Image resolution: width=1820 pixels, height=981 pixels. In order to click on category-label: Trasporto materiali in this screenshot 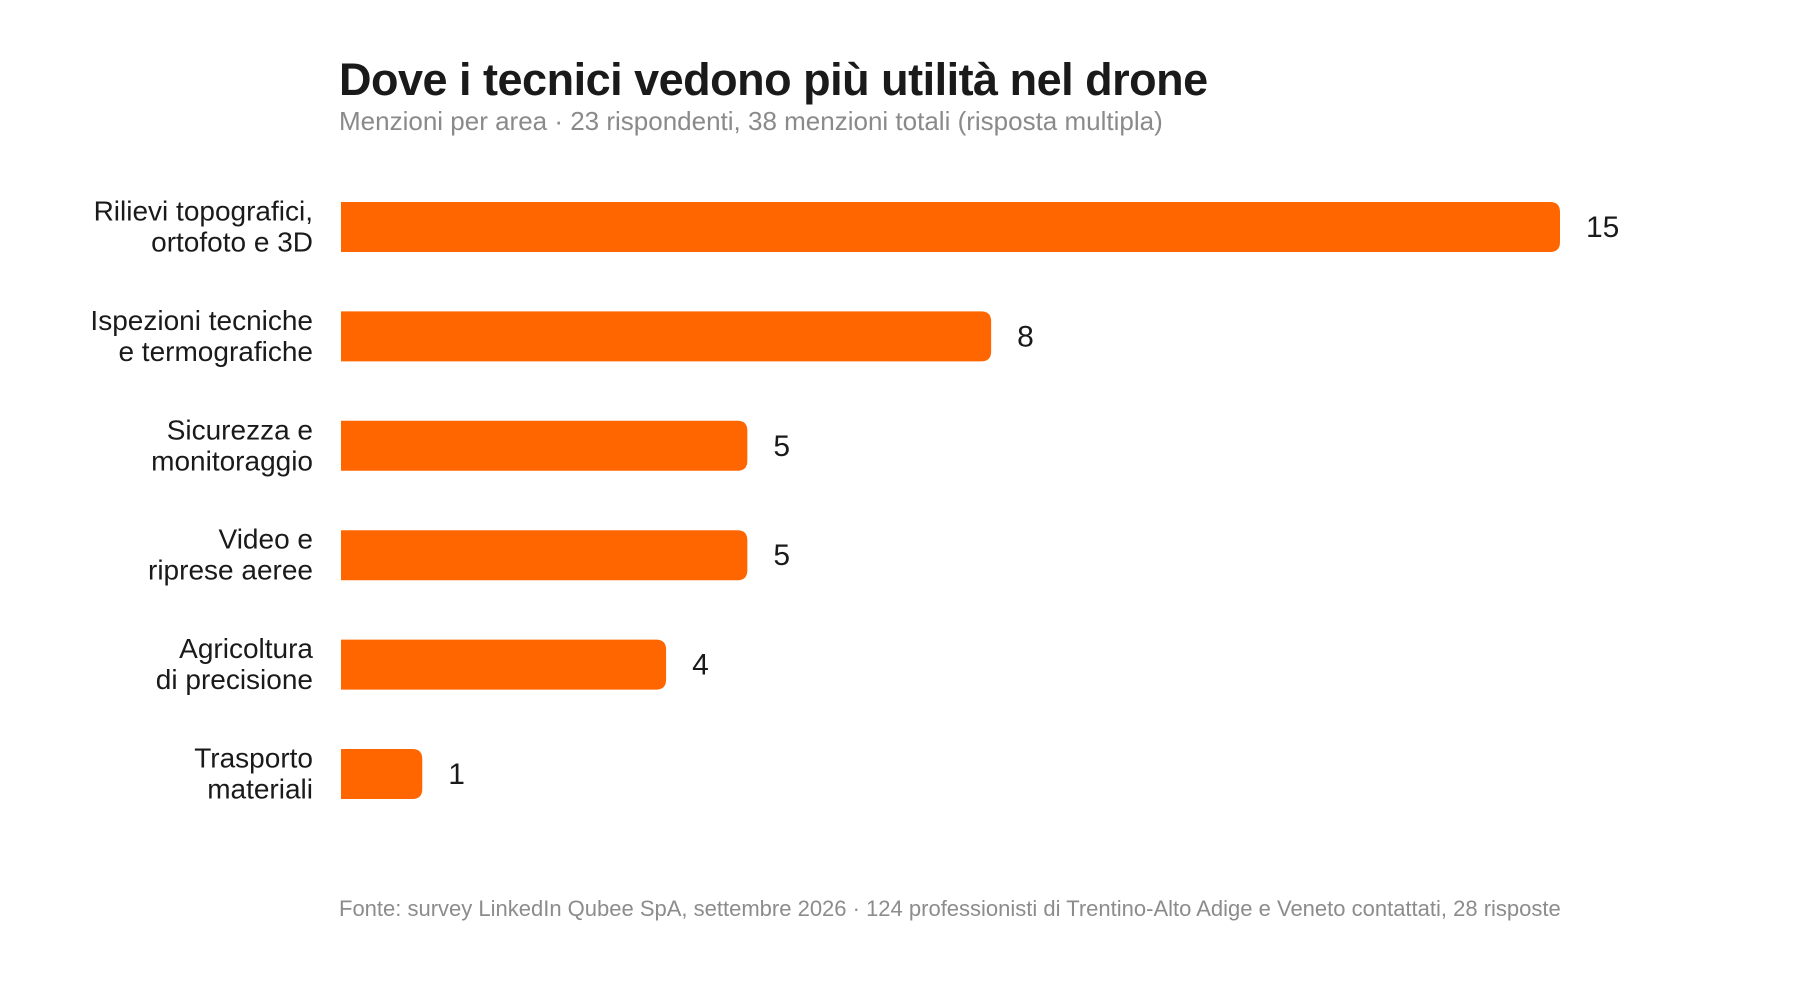, I will do `click(253, 774)`.